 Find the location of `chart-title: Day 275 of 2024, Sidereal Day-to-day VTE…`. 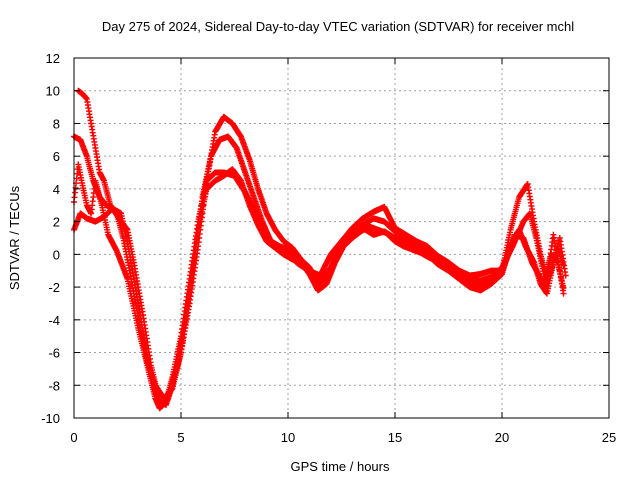

chart-title: Day 275 of 2024, Sidereal Day-to-day VTE… is located at coordinates (338, 26).